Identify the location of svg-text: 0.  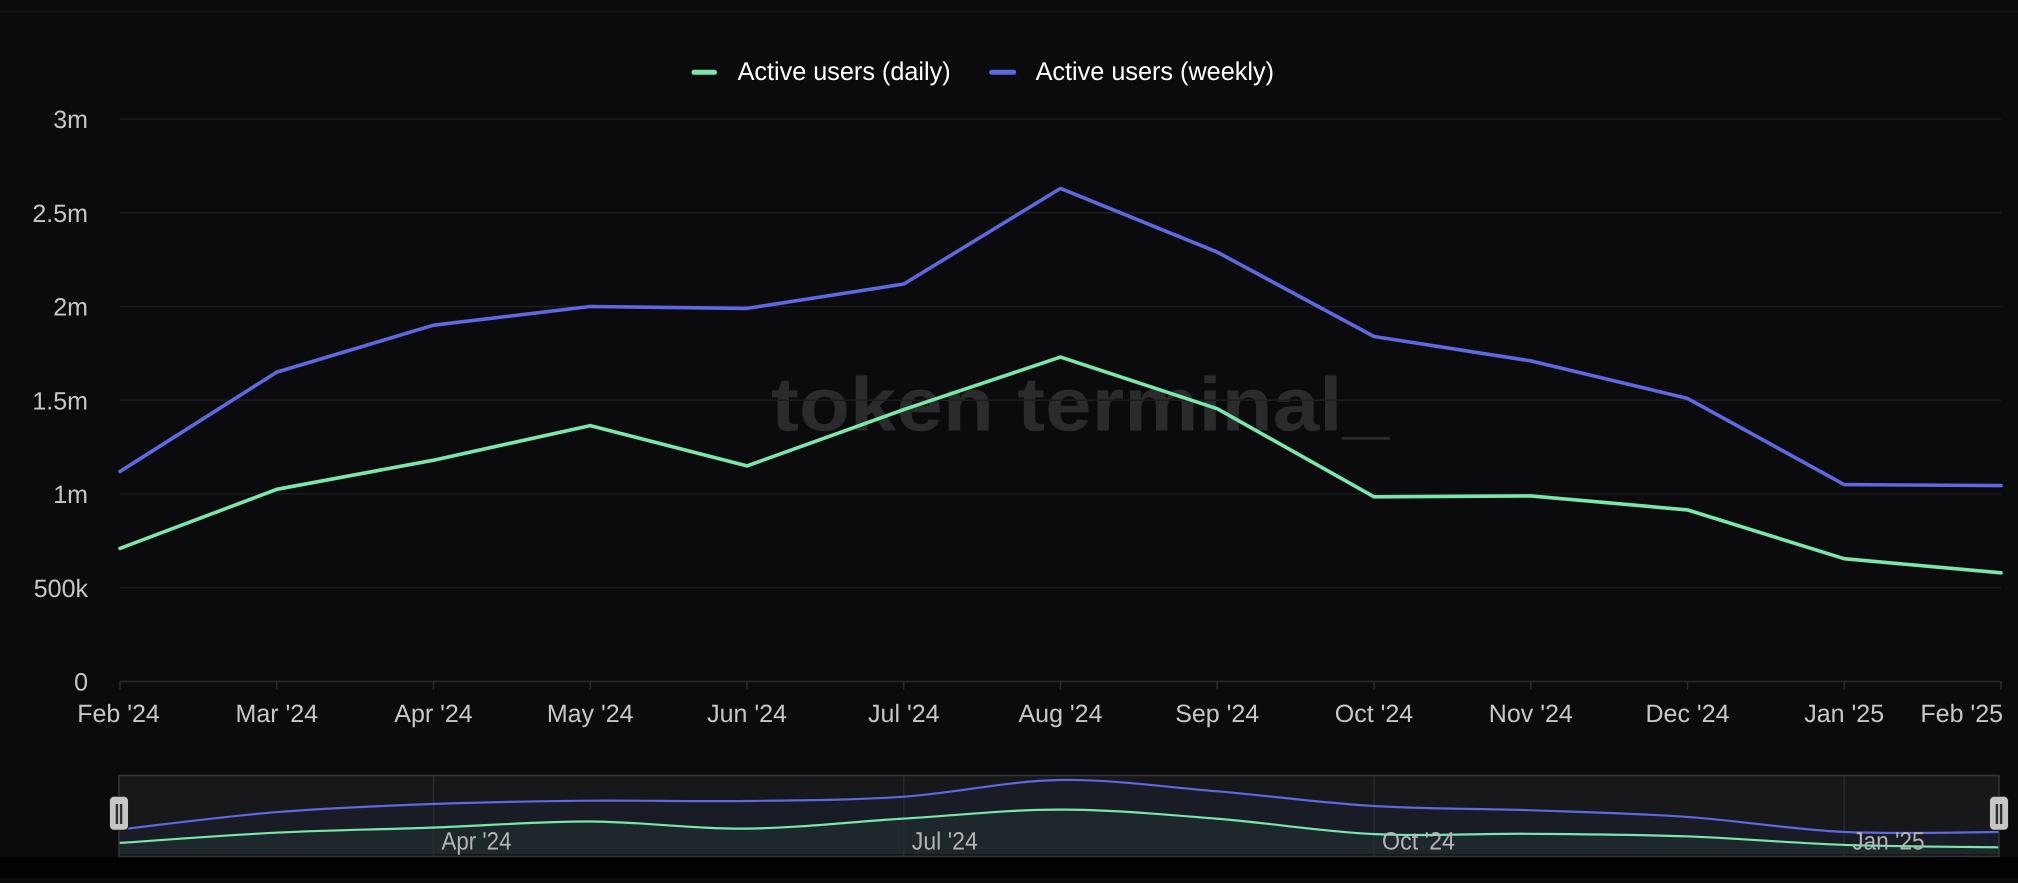
(81, 683).